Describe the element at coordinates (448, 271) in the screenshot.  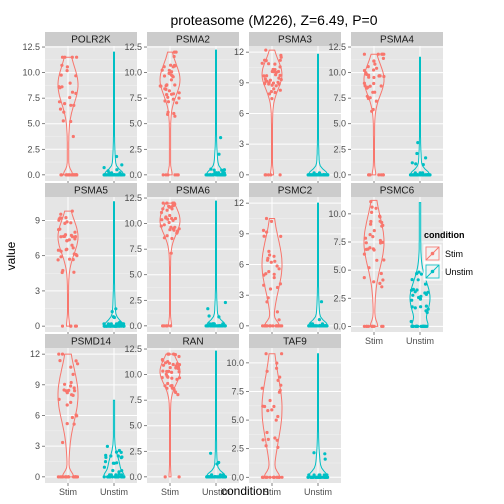
I see `legend-key-unstim: Unstim` at that location.